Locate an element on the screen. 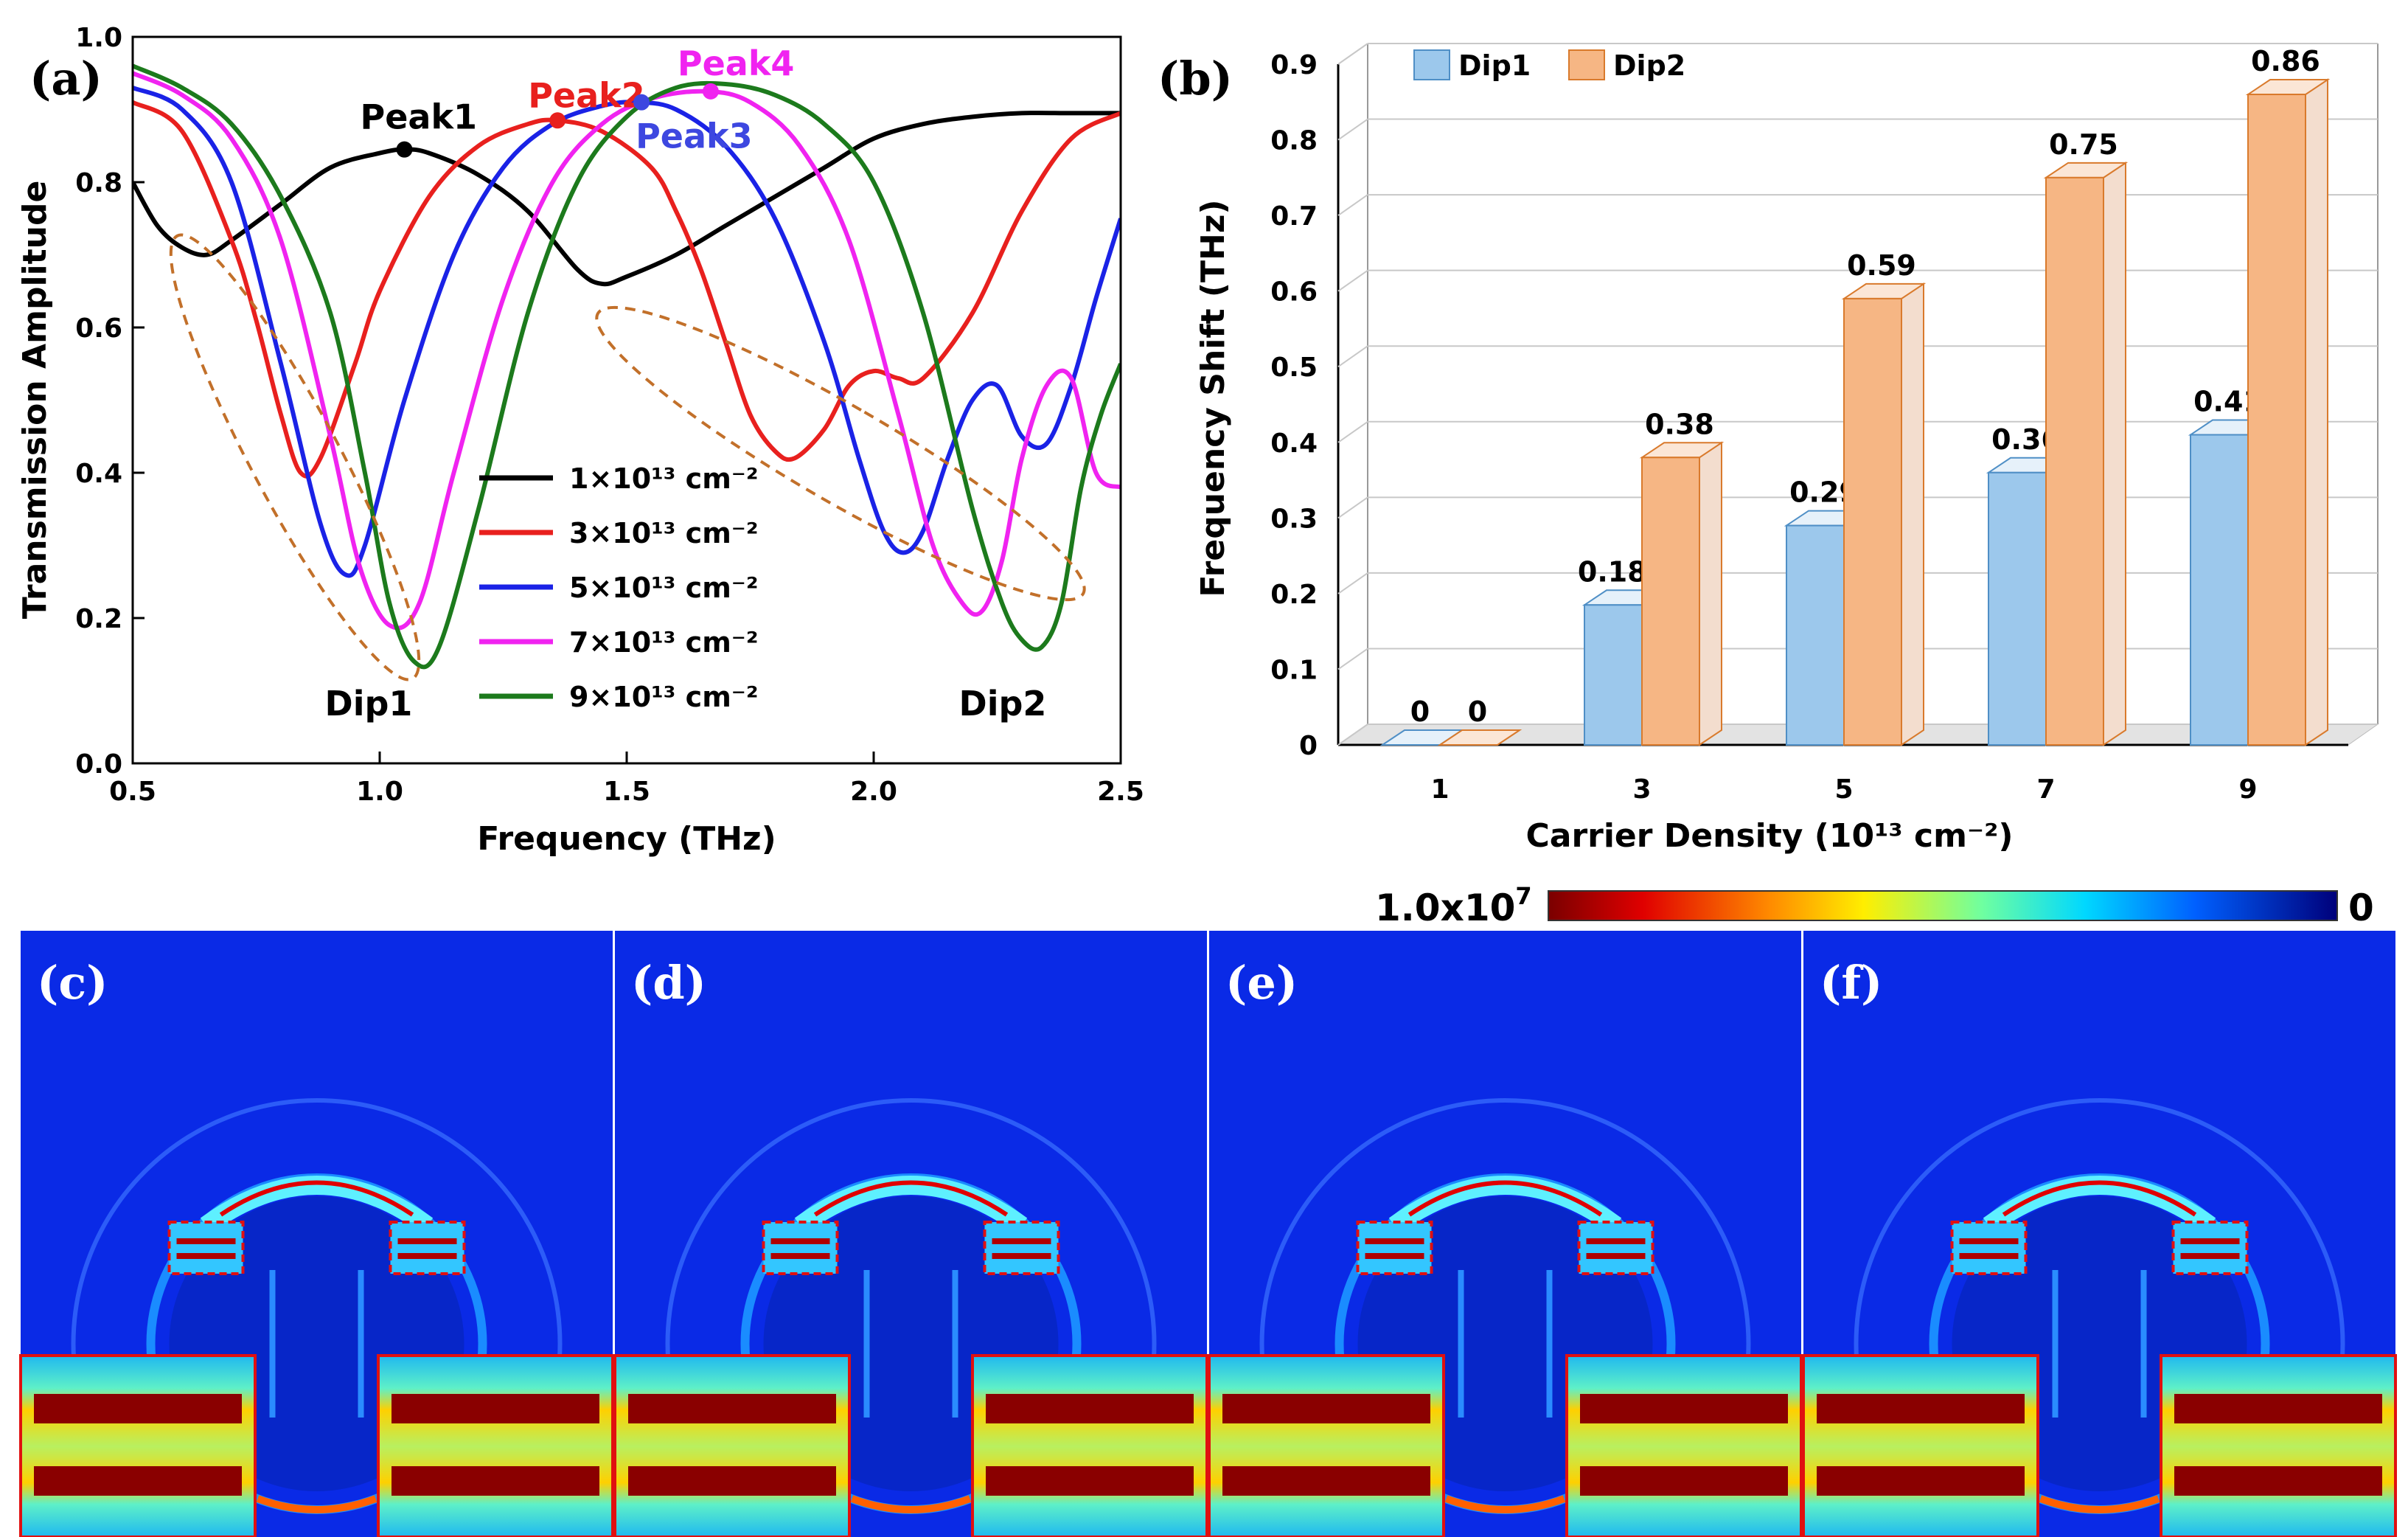 The width and height of the screenshot is (2408, 1537). x-tick-label: 1.0 is located at coordinates (380, 792).